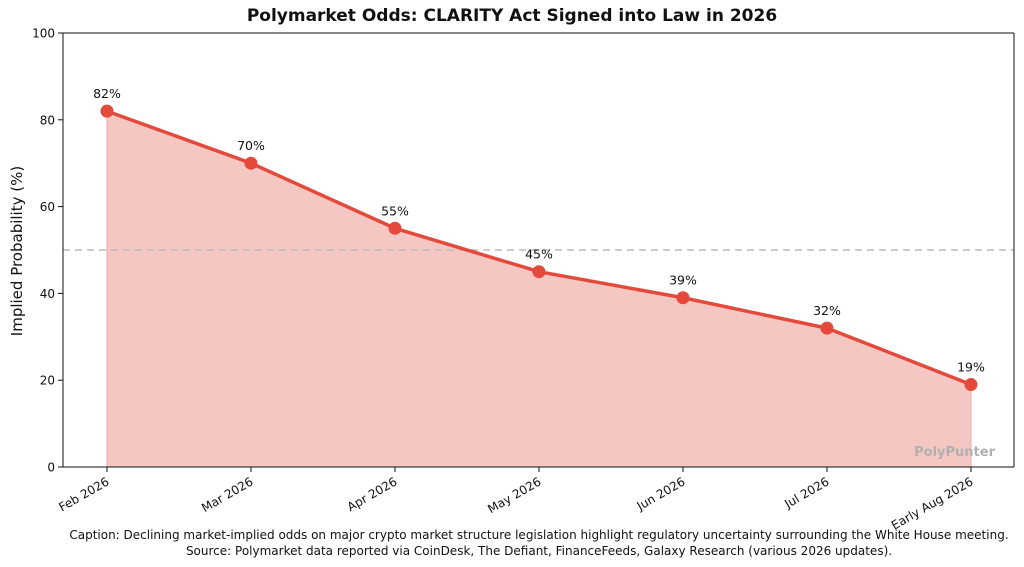  I want to click on data-label: 19%, so click(971, 367).